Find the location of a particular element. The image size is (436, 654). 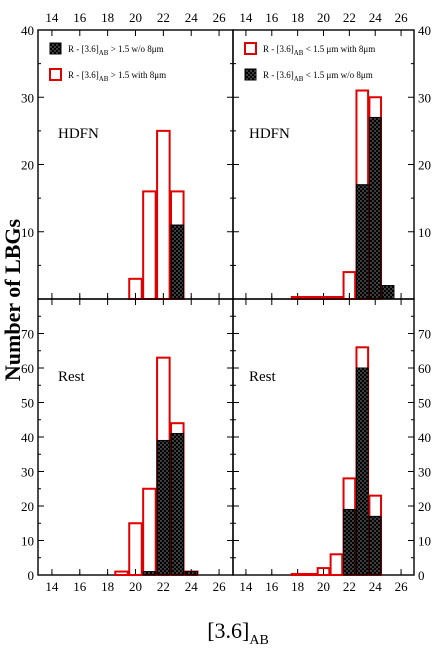

legend-entry: R - [3.6]AB > 1.5 with 8μm is located at coordinates (117, 76).